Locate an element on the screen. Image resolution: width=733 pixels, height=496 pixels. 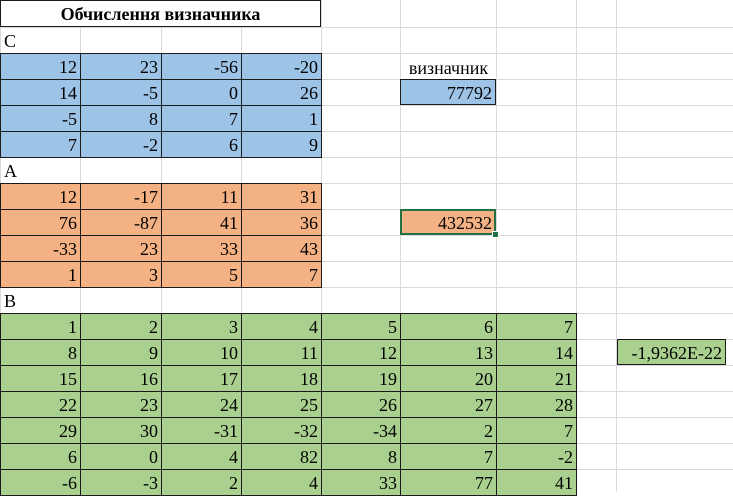
matrix-b-cell: 14 is located at coordinates (536, 352).